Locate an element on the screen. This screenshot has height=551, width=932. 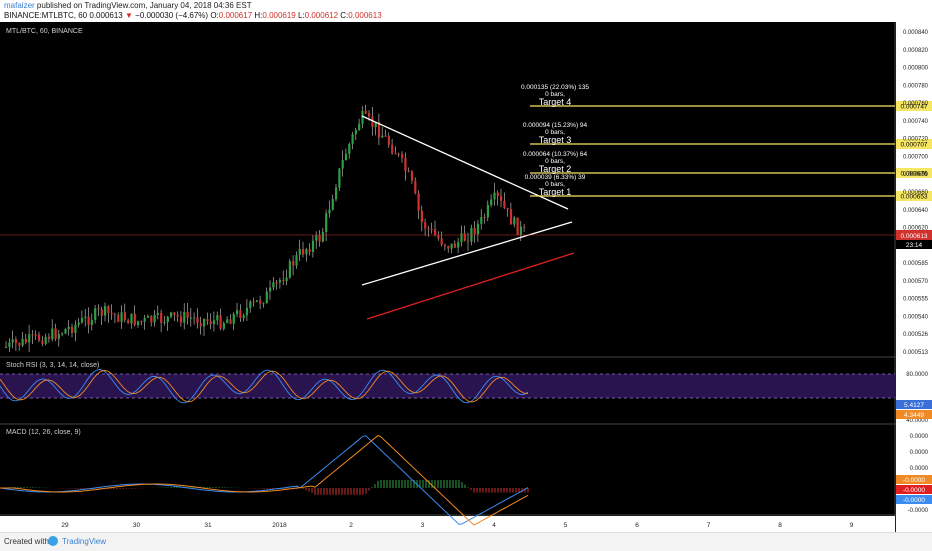
time-tick-label: 9 is located at coordinates (852, 525).